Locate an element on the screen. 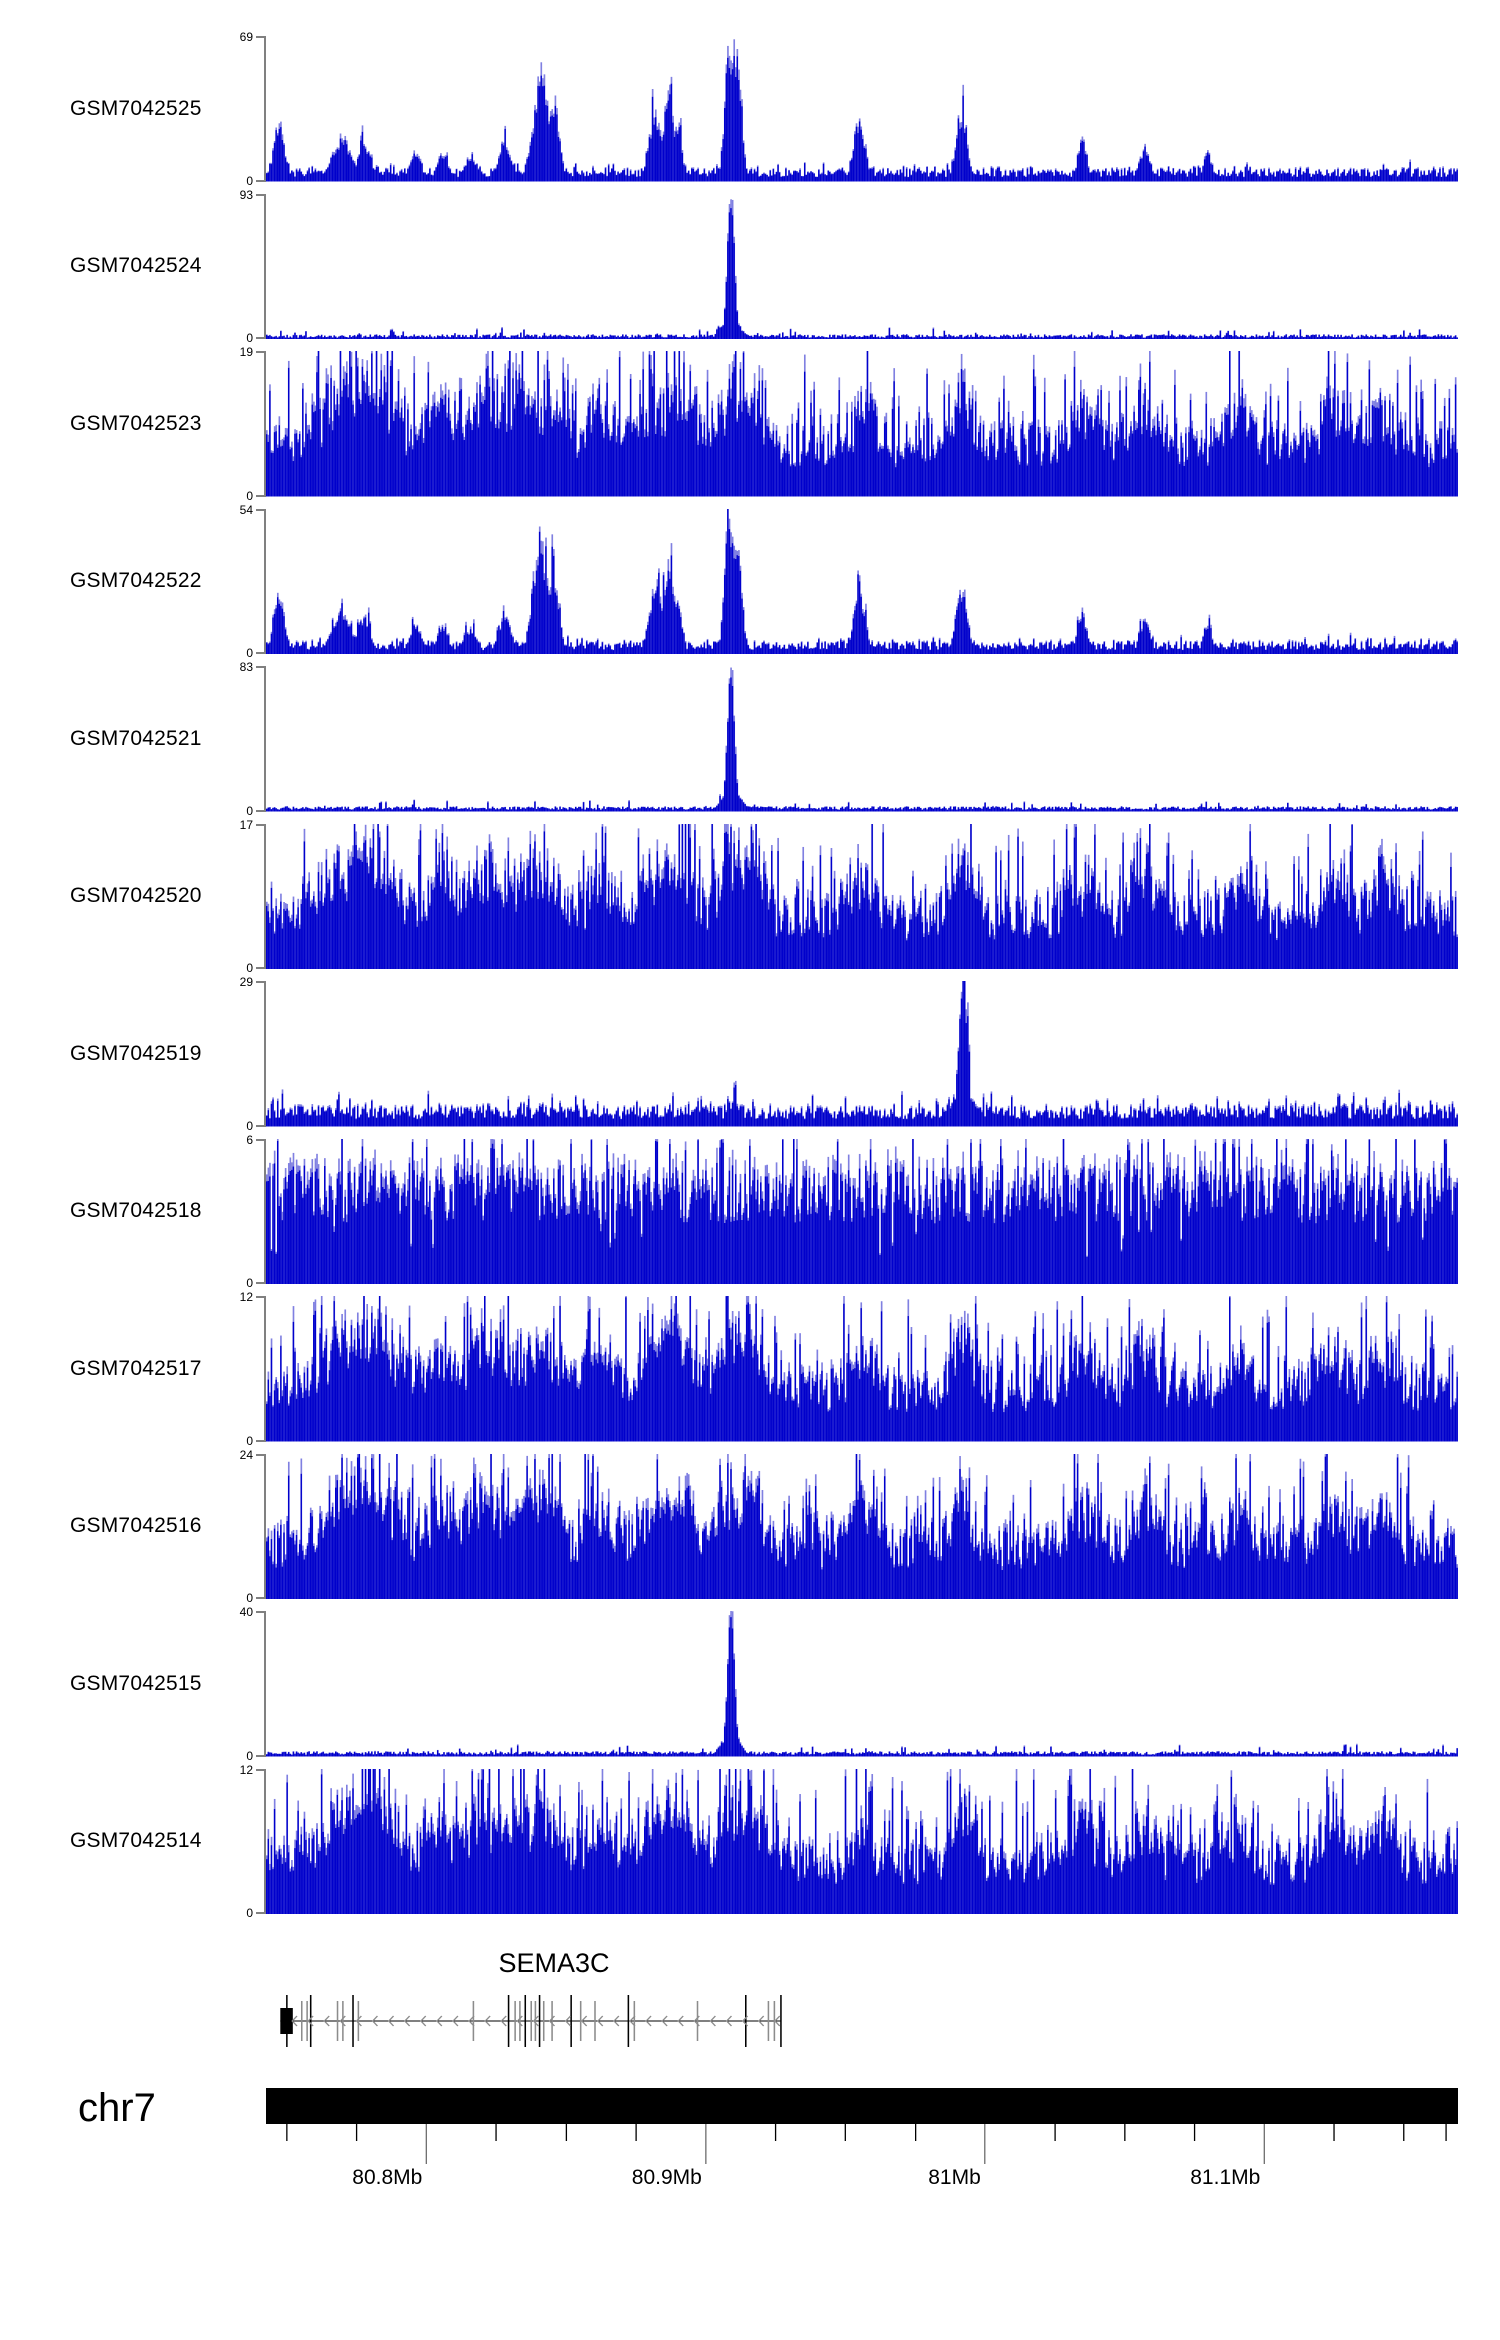 The height and width of the screenshot is (2340, 1500). track-y-axis: 93 0 is located at coordinates (252, 266).